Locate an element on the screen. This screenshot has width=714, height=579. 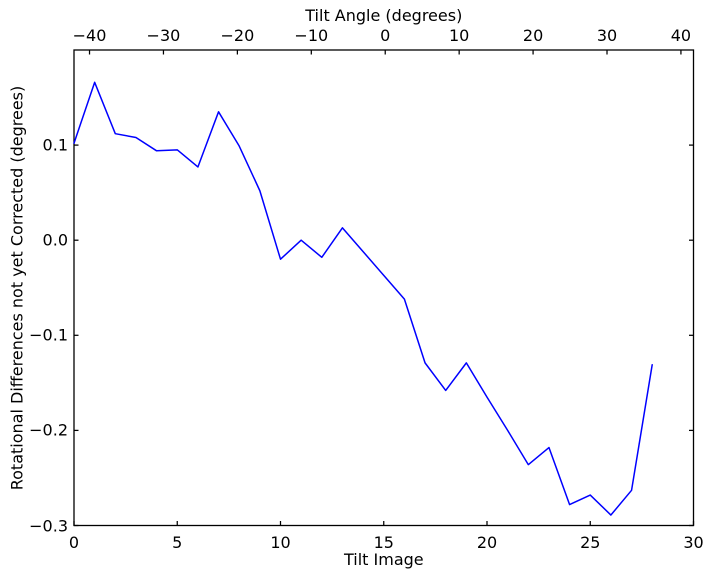
x-tick-label: 10 is located at coordinates (280, 542).